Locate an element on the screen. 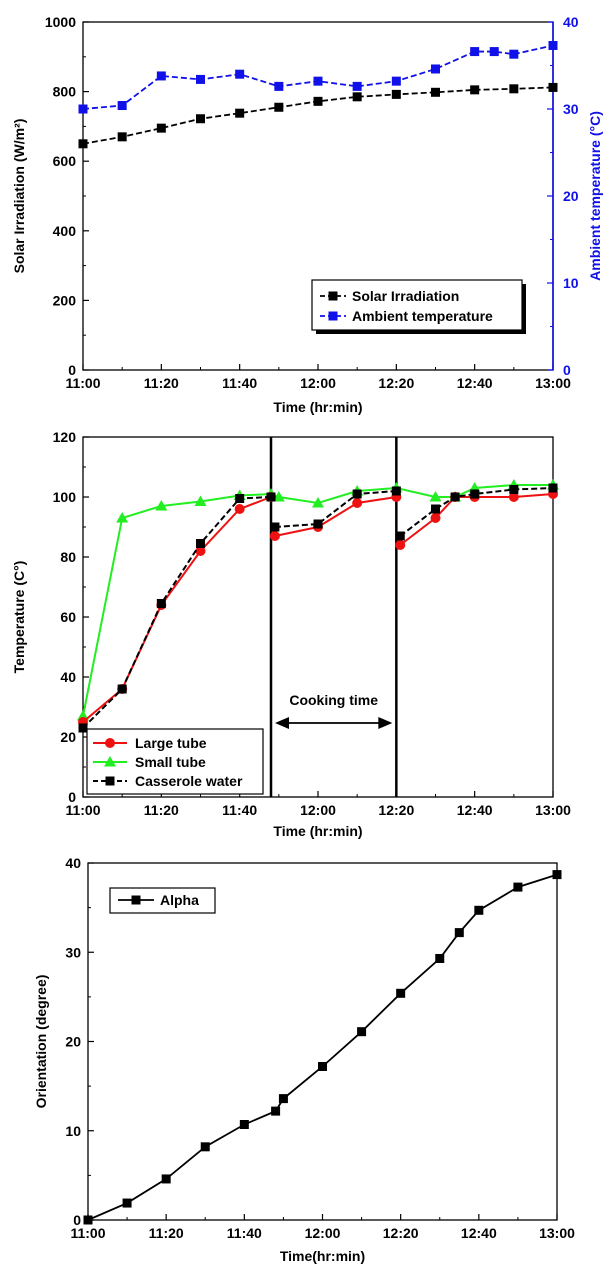 The image size is (612, 1268). y-tick-label: 30 is located at coordinates (73, 952).